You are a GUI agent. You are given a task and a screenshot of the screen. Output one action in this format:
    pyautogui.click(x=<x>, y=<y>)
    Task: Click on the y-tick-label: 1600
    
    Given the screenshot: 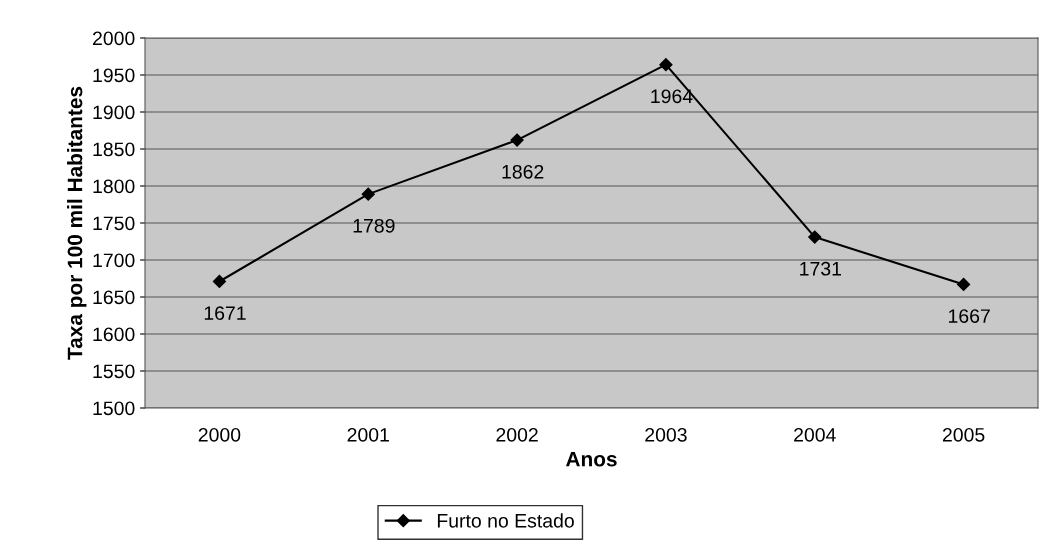 What is the action you would take?
    pyautogui.click(x=114, y=334)
    